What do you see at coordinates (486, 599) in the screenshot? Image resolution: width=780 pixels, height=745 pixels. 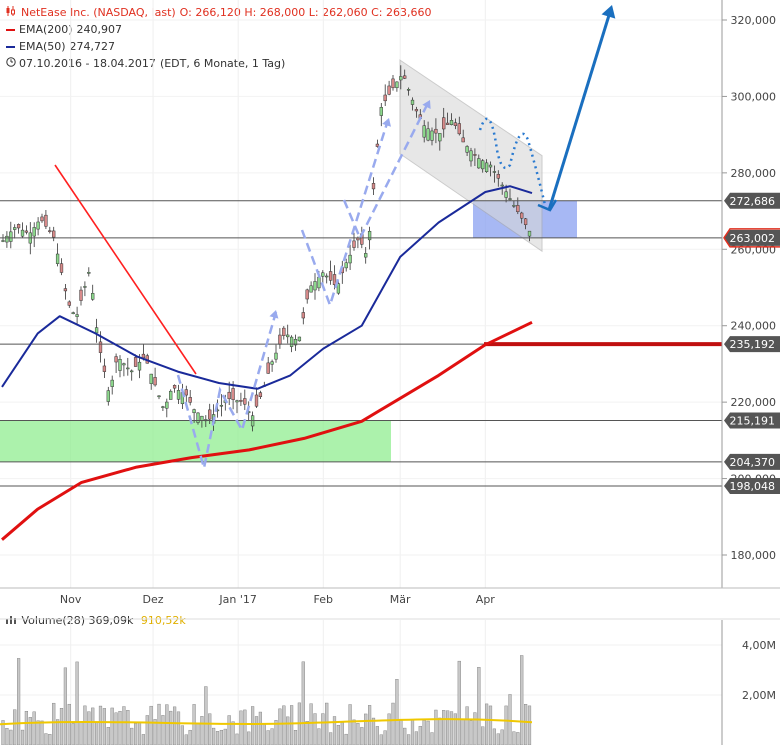 I see `x-tick-label: Apr` at bounding box center [486, 599].